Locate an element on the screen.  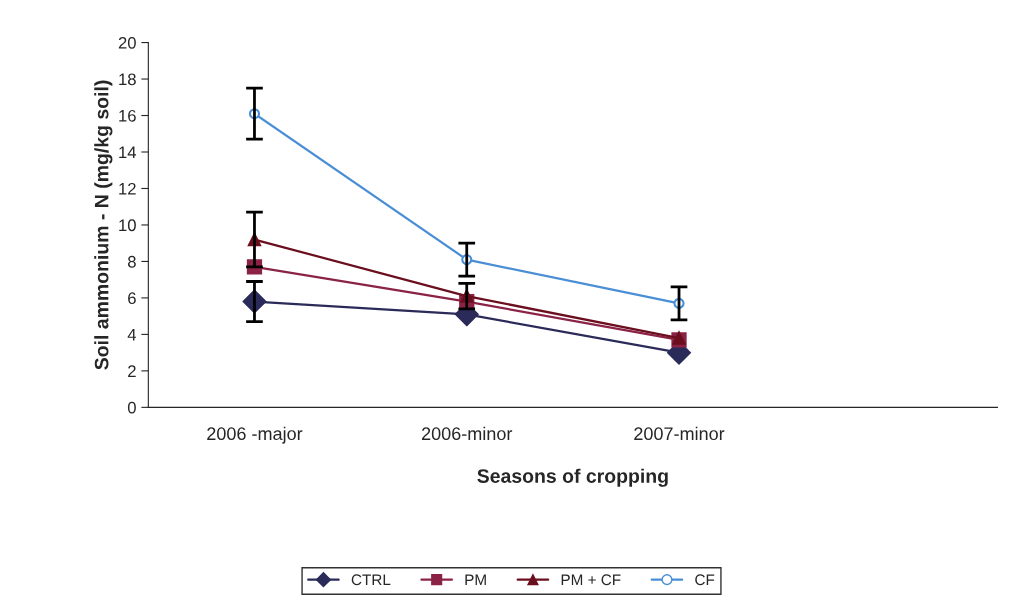
y-tick-label: 0 is located at coordinates (131, 407).